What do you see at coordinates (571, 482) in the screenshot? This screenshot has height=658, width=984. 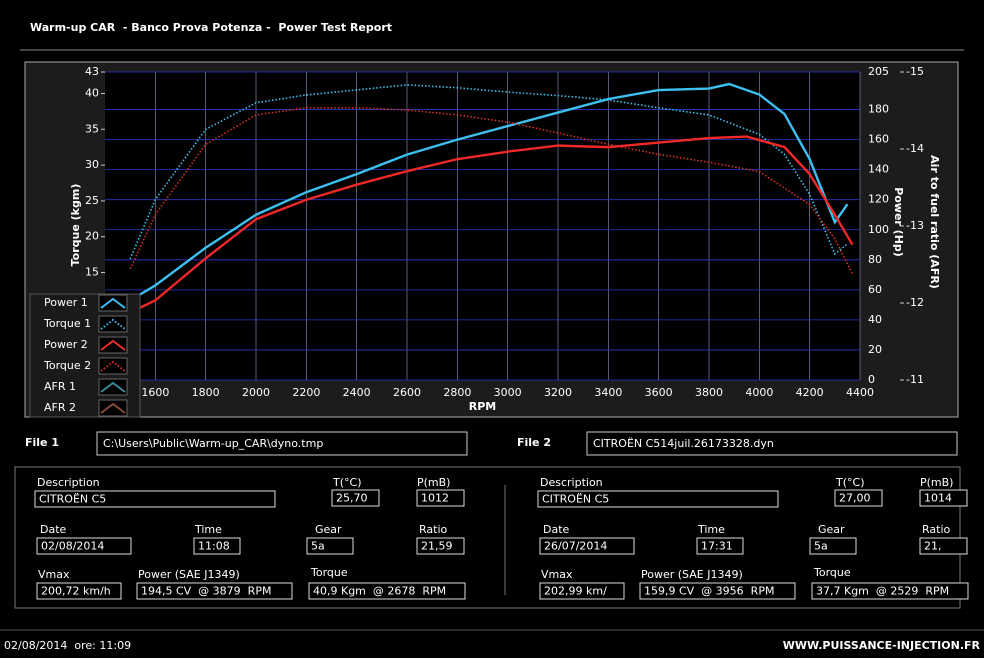 I see `field-label: Description` at bounding box center [571, 482].